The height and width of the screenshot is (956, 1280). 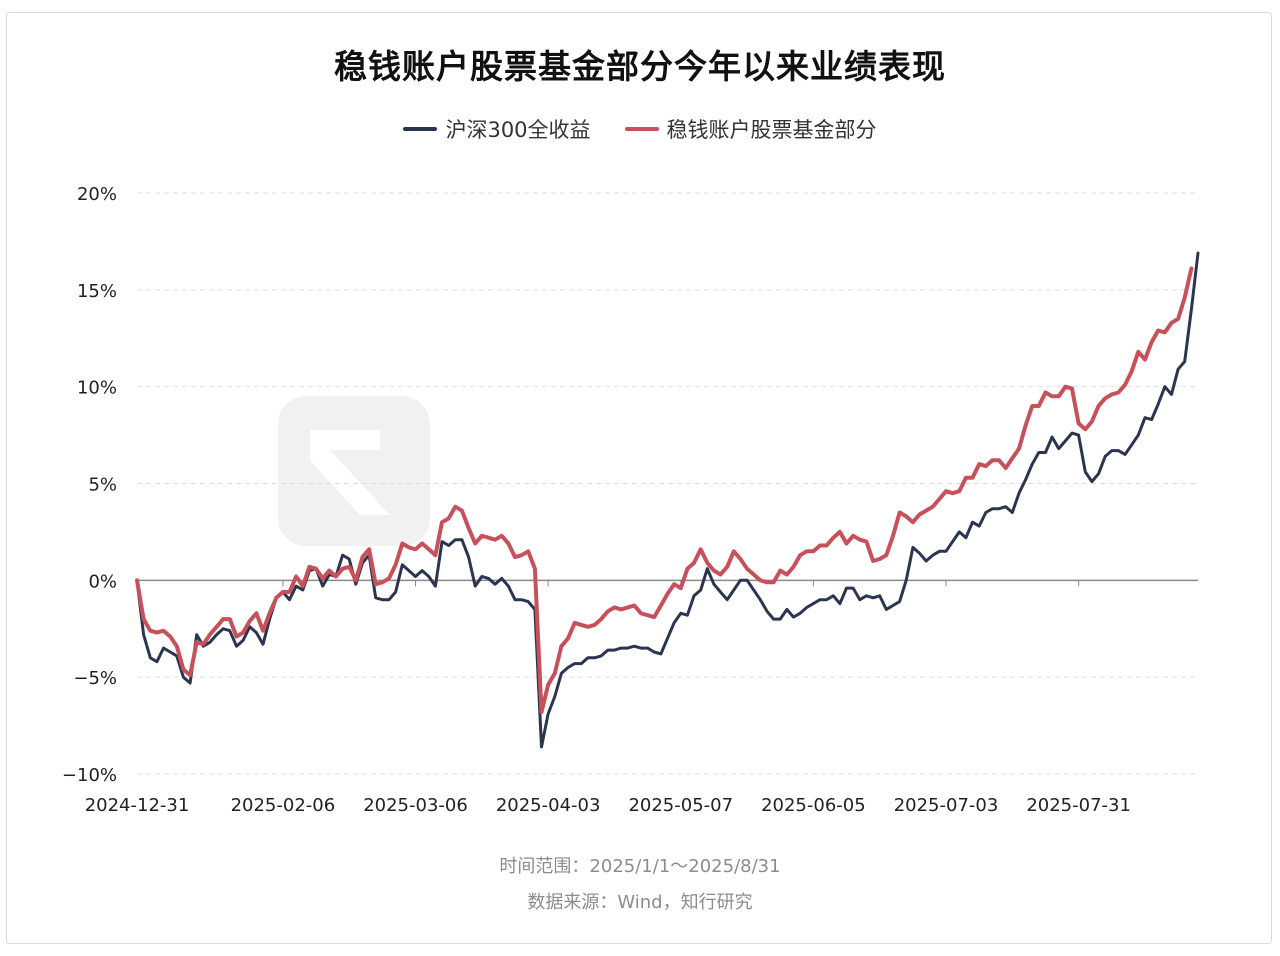 What do you see at coordinates (640, 902) in the screenshot?
I see `footer-source: 数据来源：Wind，知行研究` at bounding box center [640, 902].